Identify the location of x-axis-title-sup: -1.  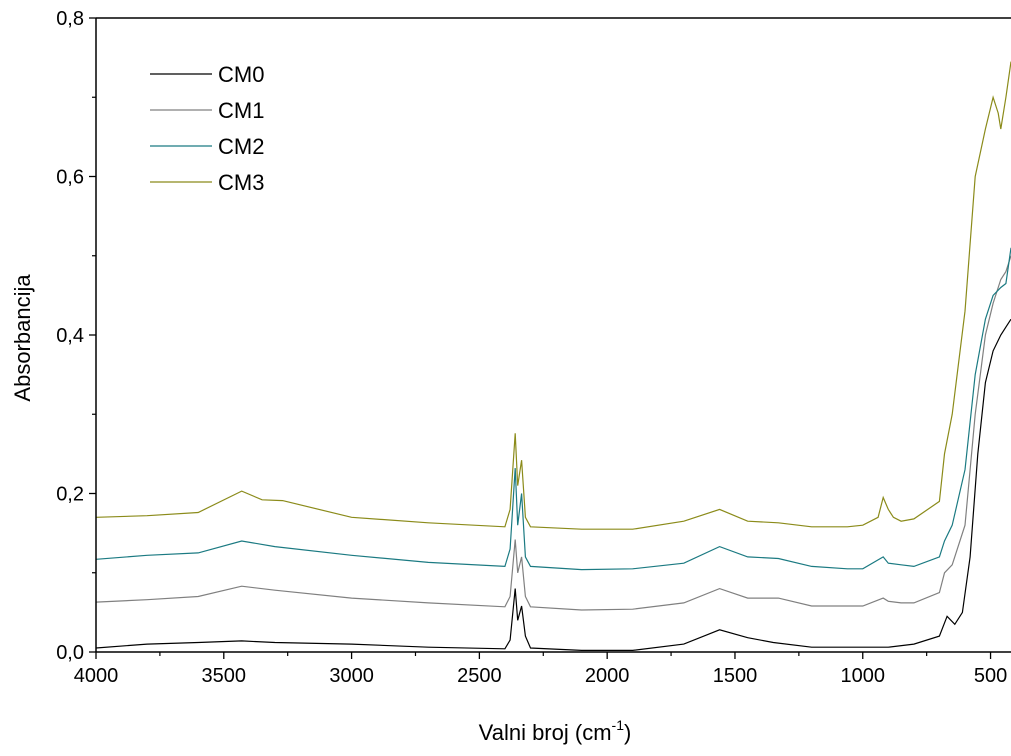
(618, 725).